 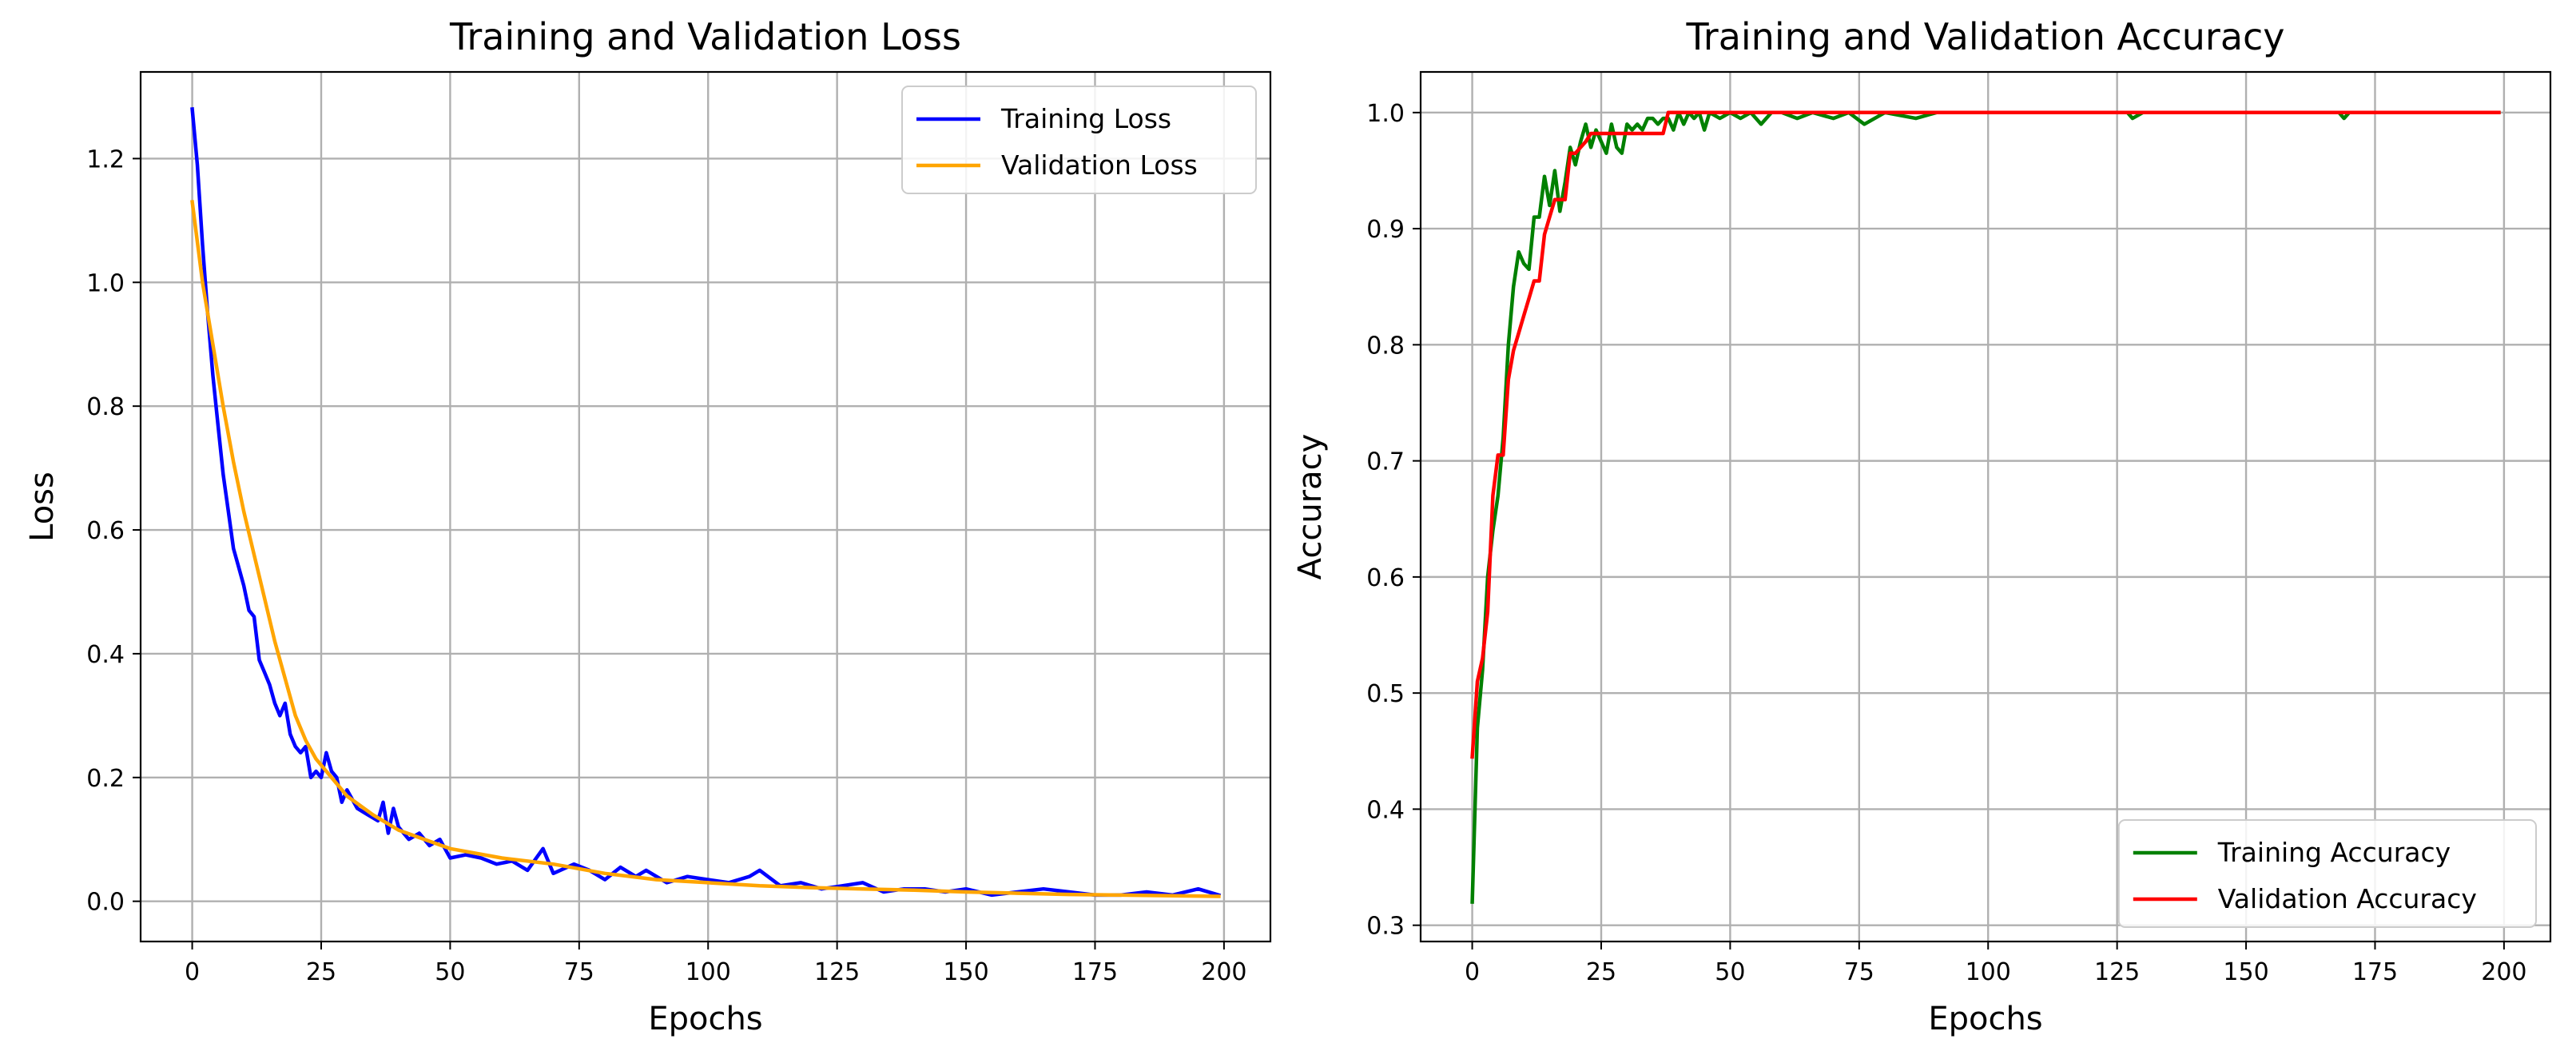 I want to click on y-tick-label: 0.3, so click(x=1385, y=927).